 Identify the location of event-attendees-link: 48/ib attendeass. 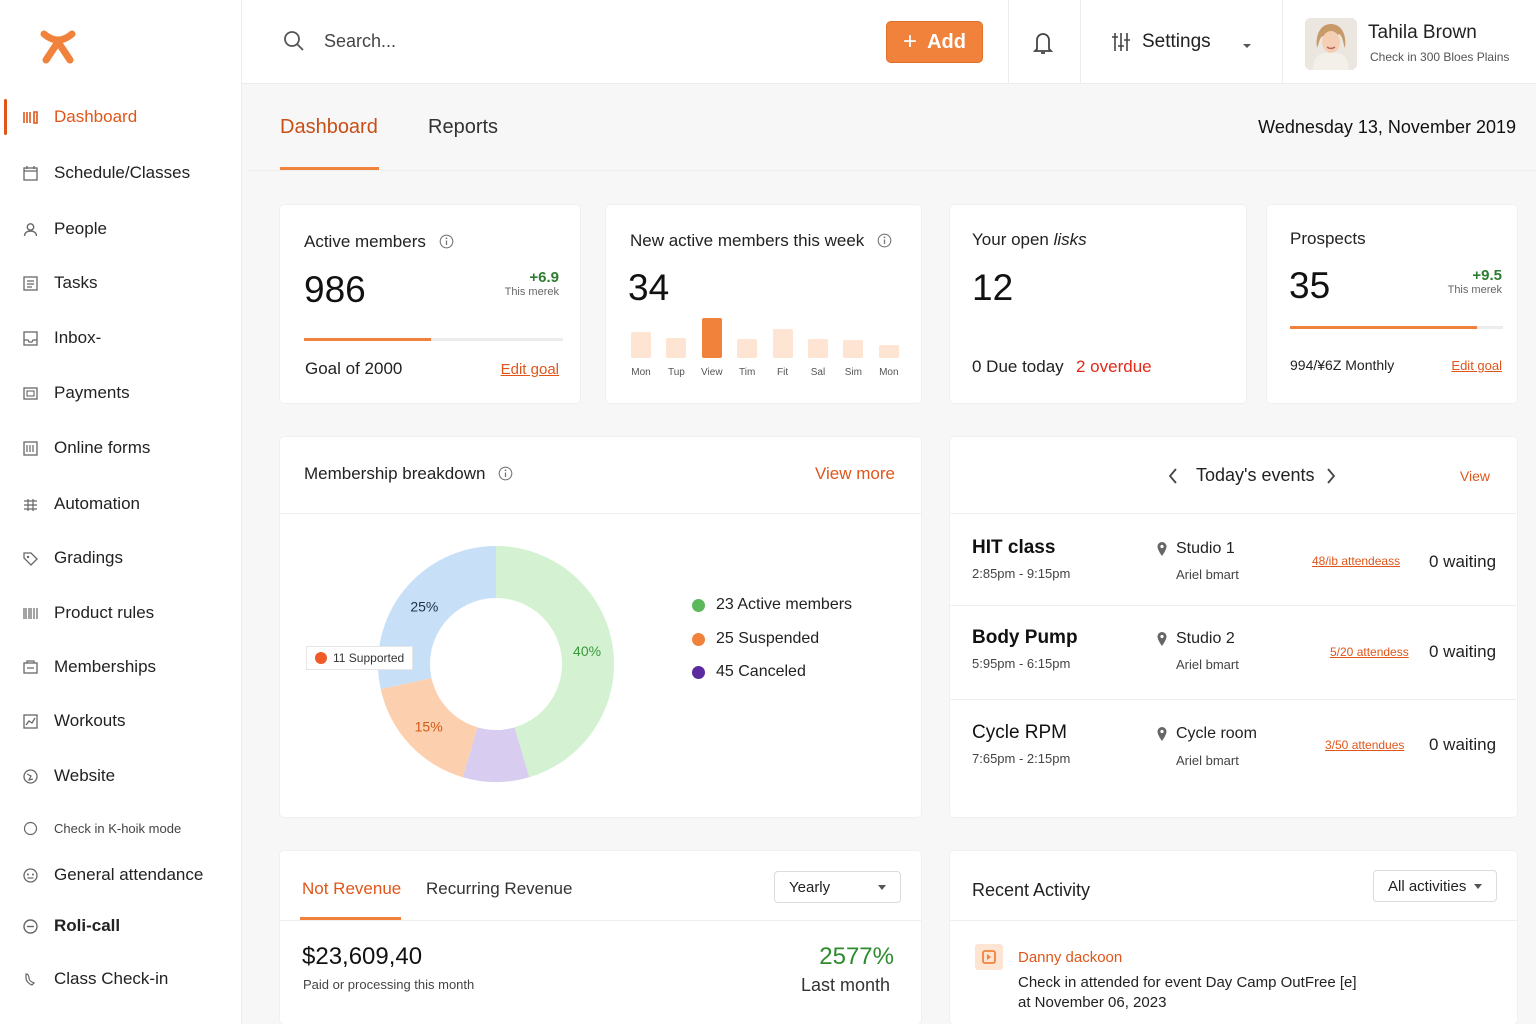
(1356, 561).